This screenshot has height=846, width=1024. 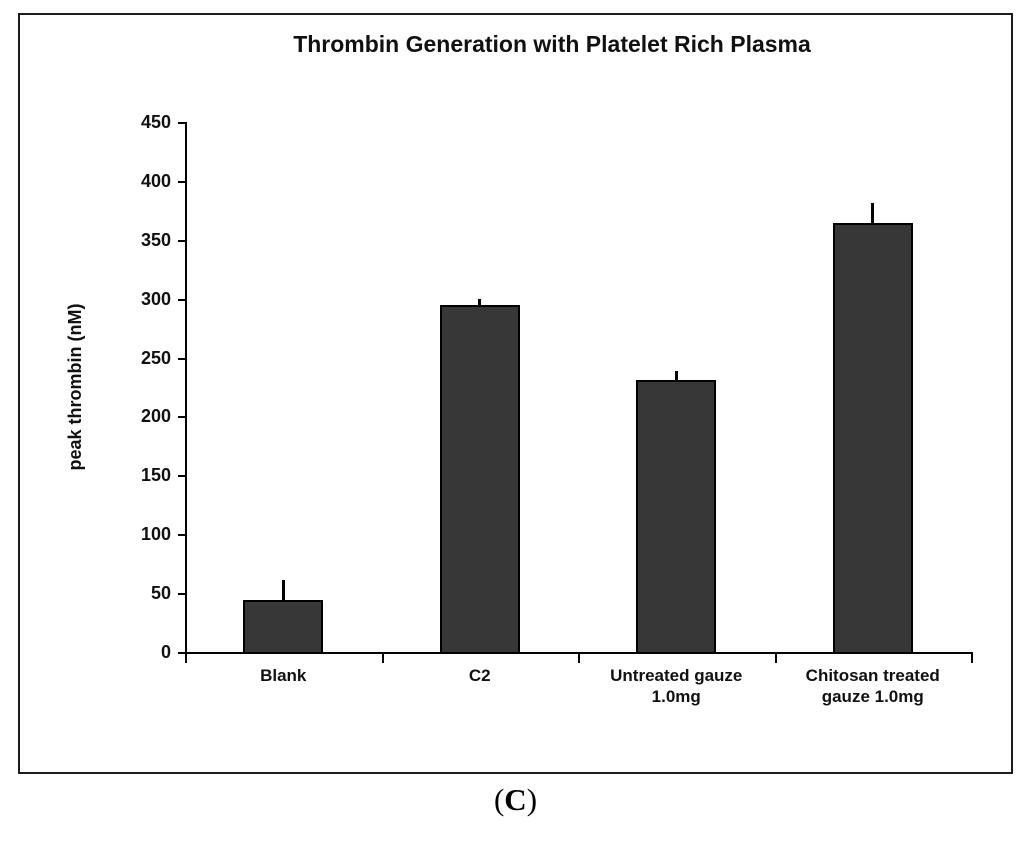 I want to click on x-axis-line, so click(x=579, y=653).